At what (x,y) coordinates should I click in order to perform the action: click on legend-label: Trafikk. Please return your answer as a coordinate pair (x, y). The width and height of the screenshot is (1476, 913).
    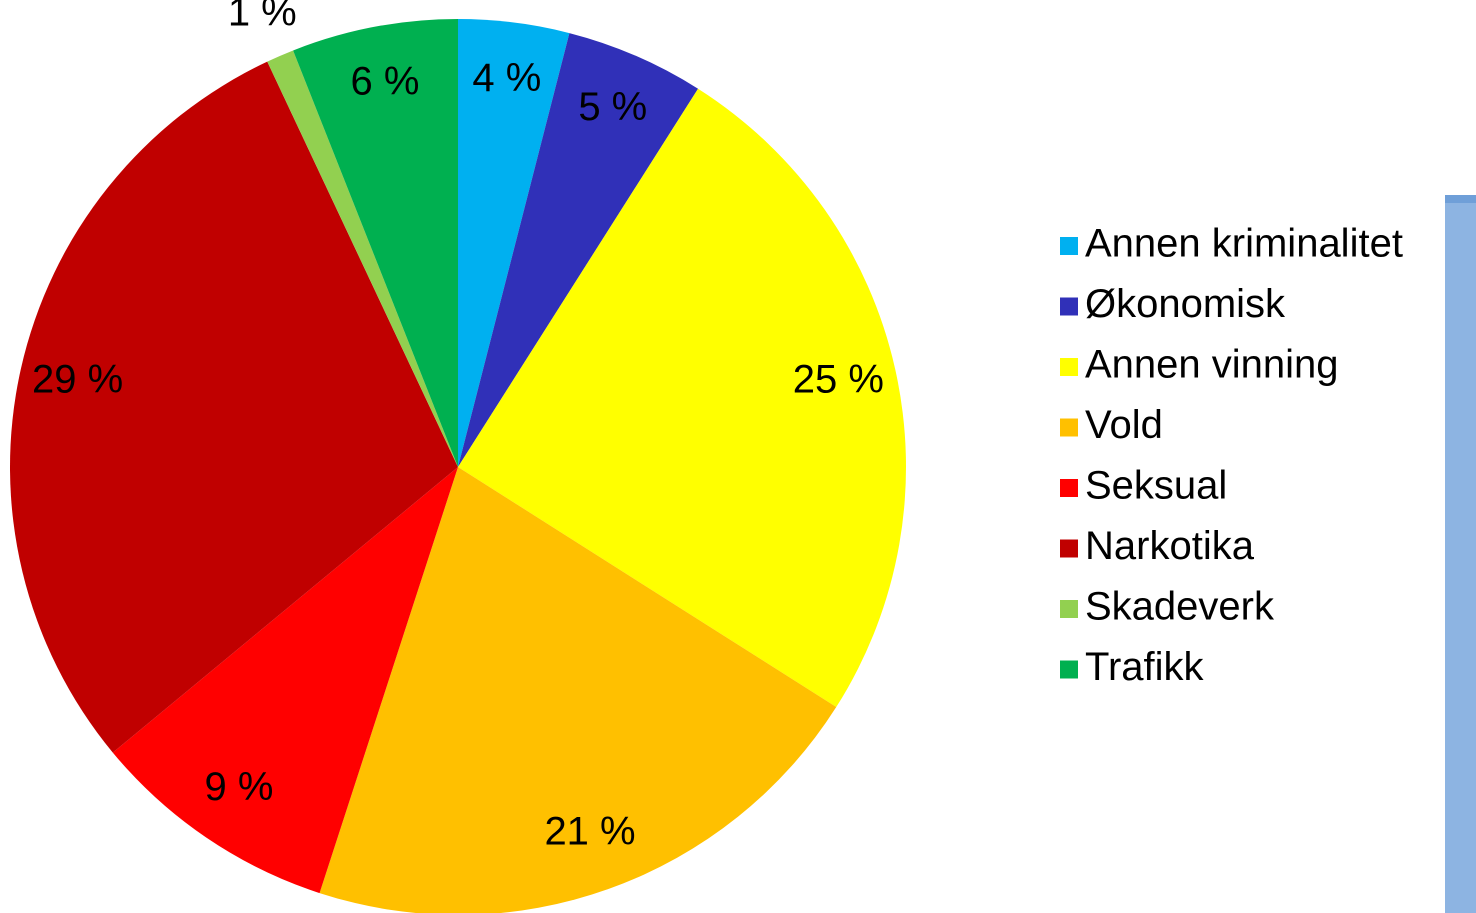
    Looking at the image, I should click on (1145, 667).